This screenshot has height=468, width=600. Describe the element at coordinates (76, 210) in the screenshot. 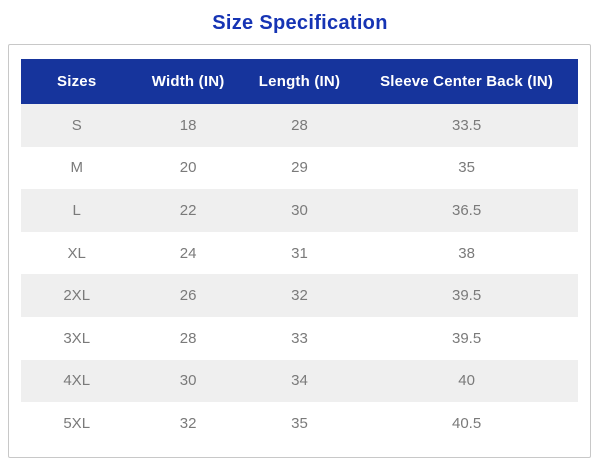

I see `table-cell: L` at that location.